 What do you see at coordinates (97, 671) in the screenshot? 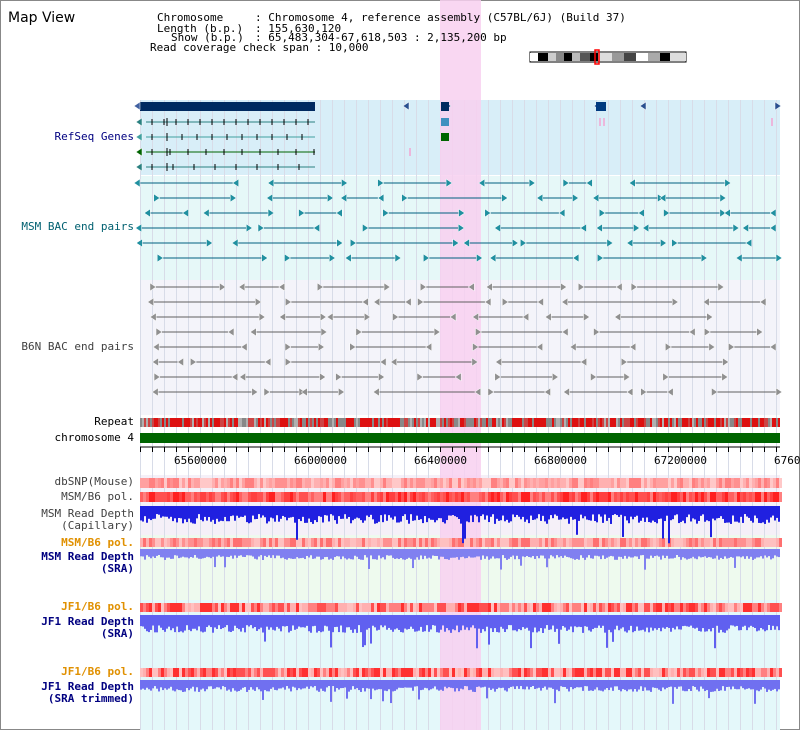
I see `track-label-jf1-b6-pol-trim: JF1/B6 pol.` at bounding box center [97, 671].